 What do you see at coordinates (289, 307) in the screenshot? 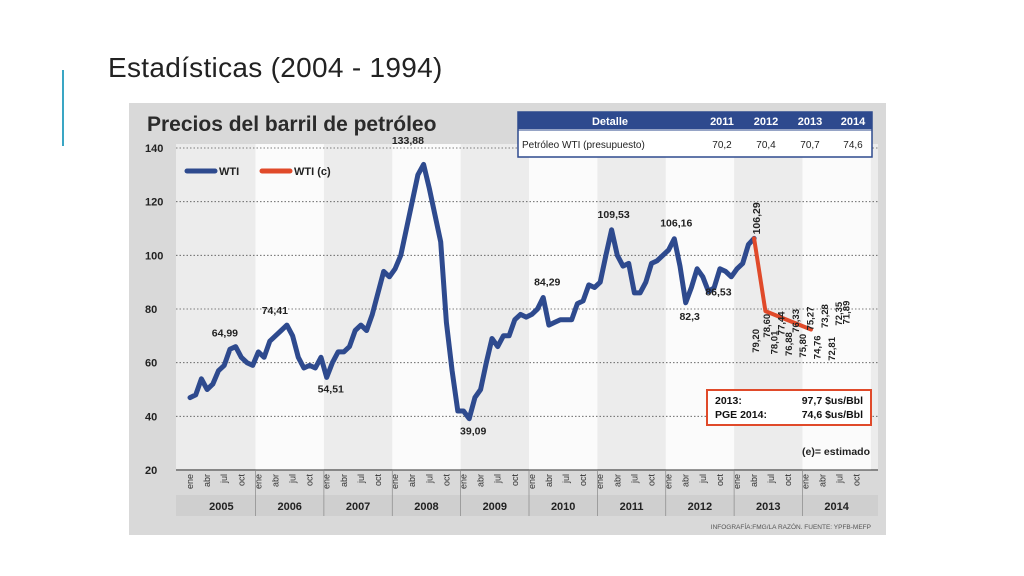
I see `year-band-2006` at bounding box center [289, 307].